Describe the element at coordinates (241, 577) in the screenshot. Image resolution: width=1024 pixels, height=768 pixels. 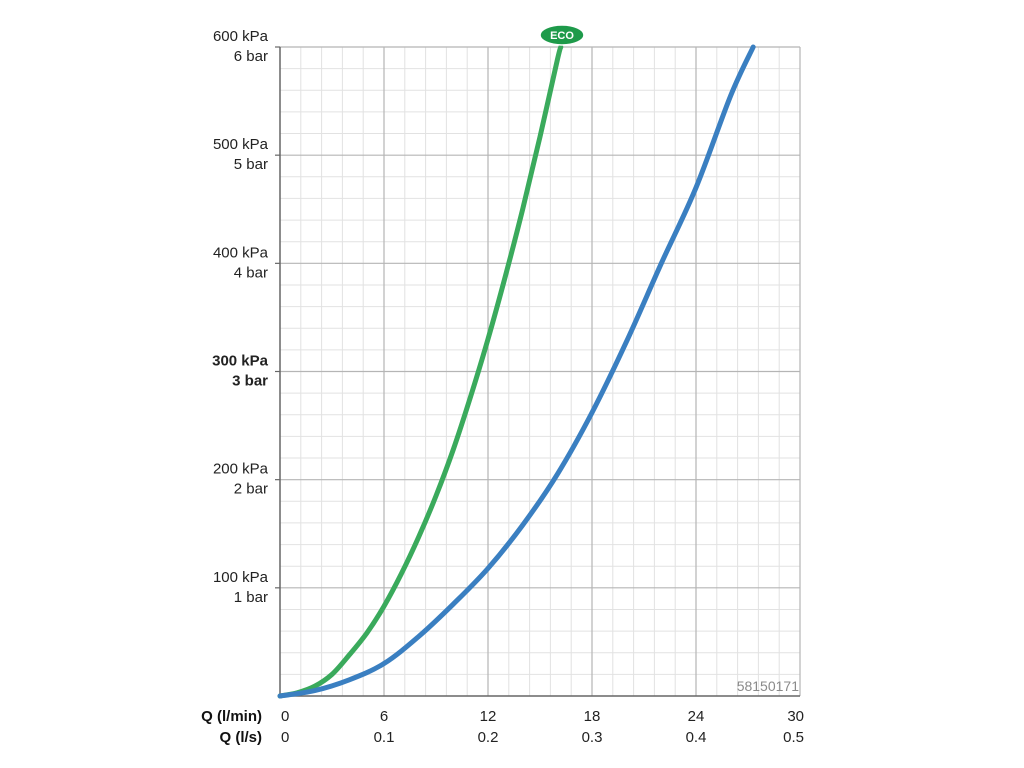
I see `y-tick-label-kpa: 100 kPa` at that location.